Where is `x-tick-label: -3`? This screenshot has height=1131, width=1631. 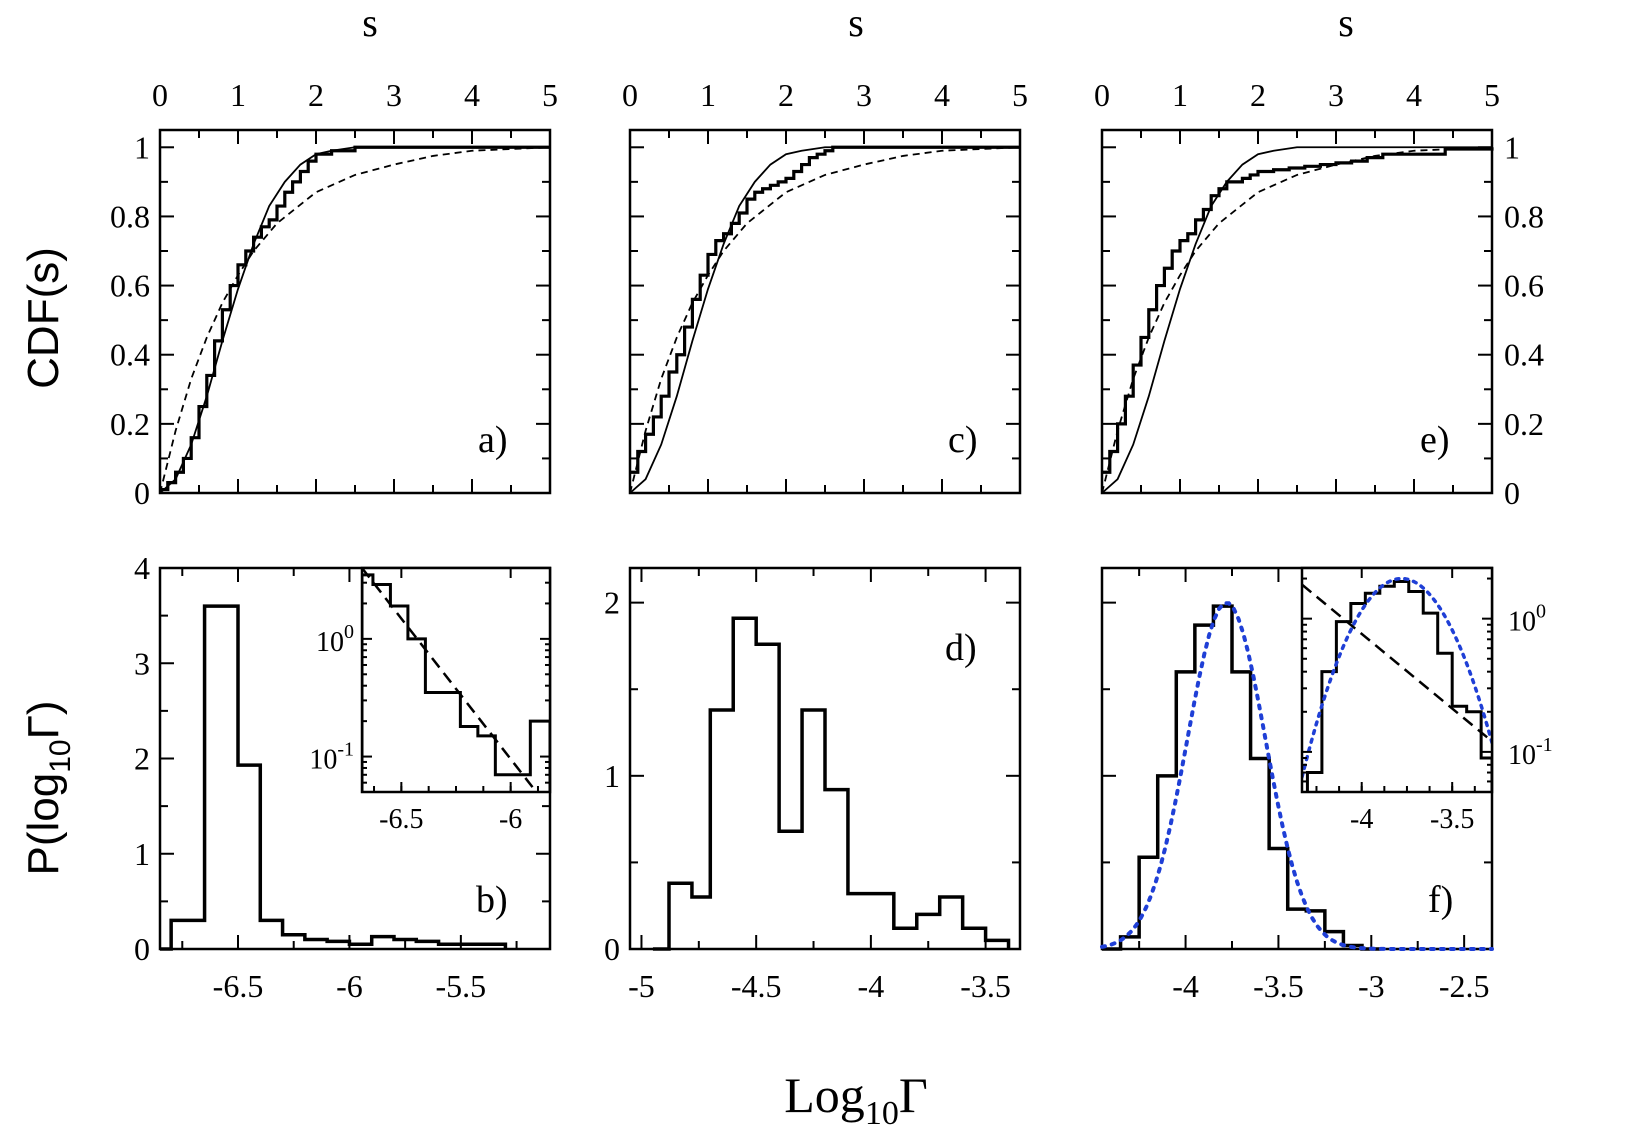 x-tick-label: -3 is located at coordinates (1371, 986).